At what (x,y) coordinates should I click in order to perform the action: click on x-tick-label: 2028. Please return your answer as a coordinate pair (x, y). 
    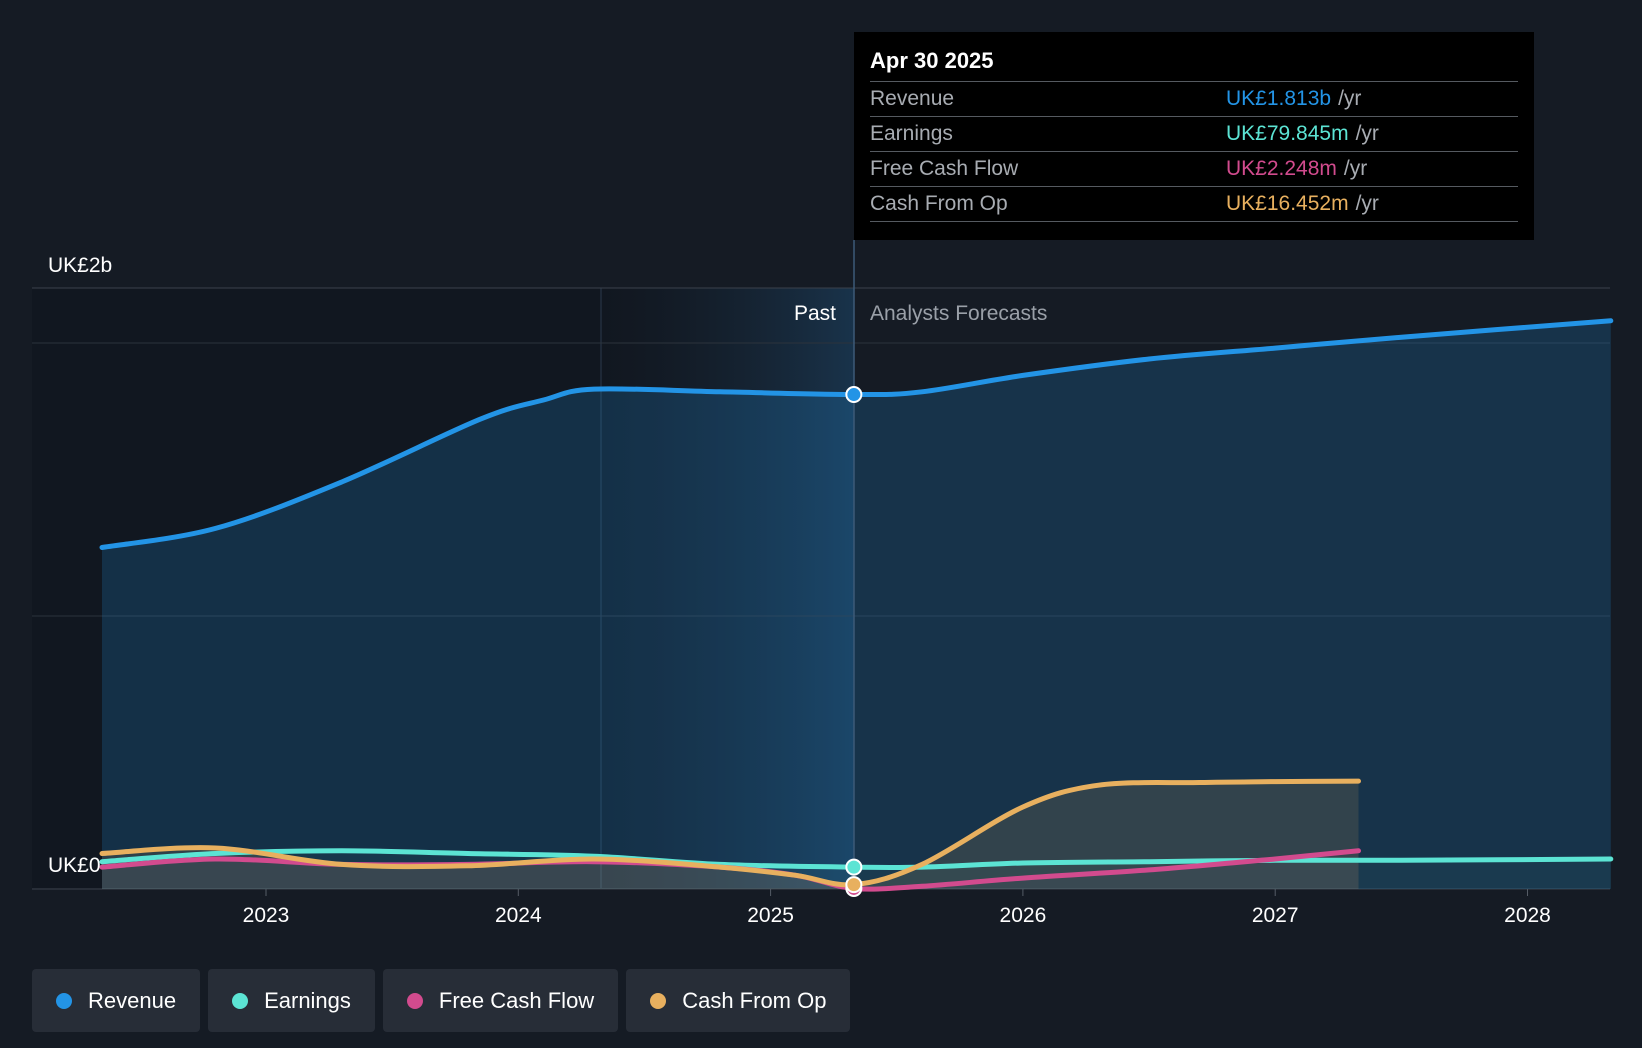
    Looking at the image, I should click on (1527, 915).